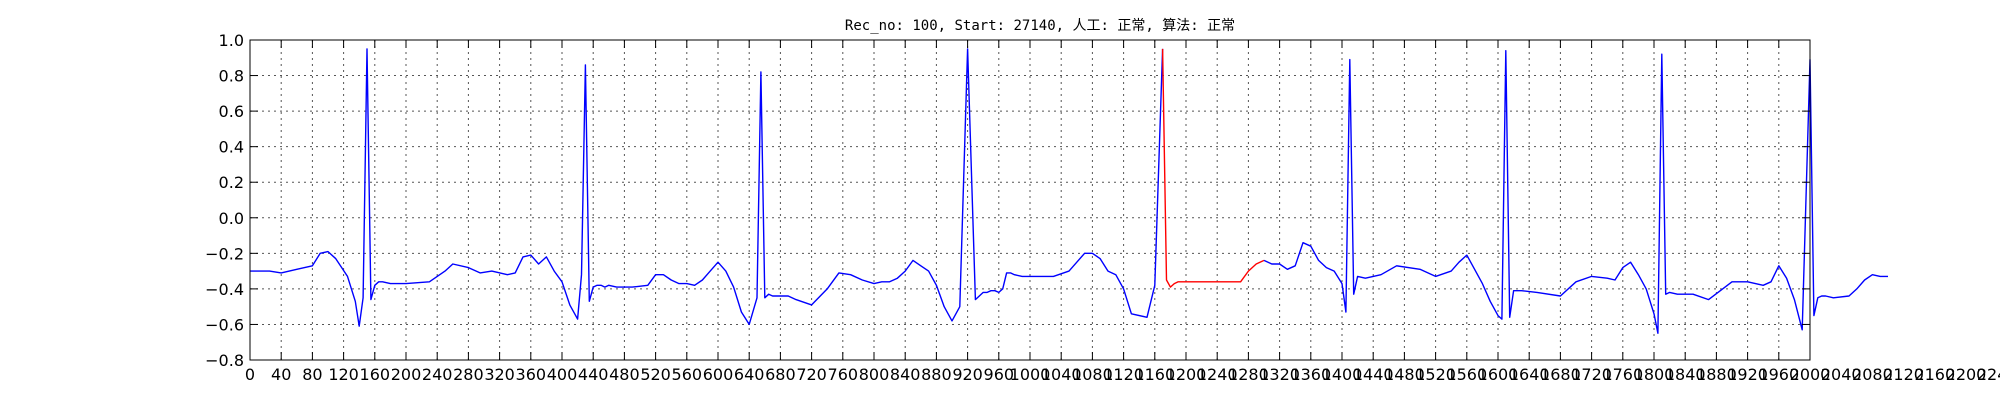 This screenshot has height=400, width=2000. What do you see at coordinates (1404, 374) in the screenshot?
I see `x-tick-label: 1480` at bounding box center [1404, 374].